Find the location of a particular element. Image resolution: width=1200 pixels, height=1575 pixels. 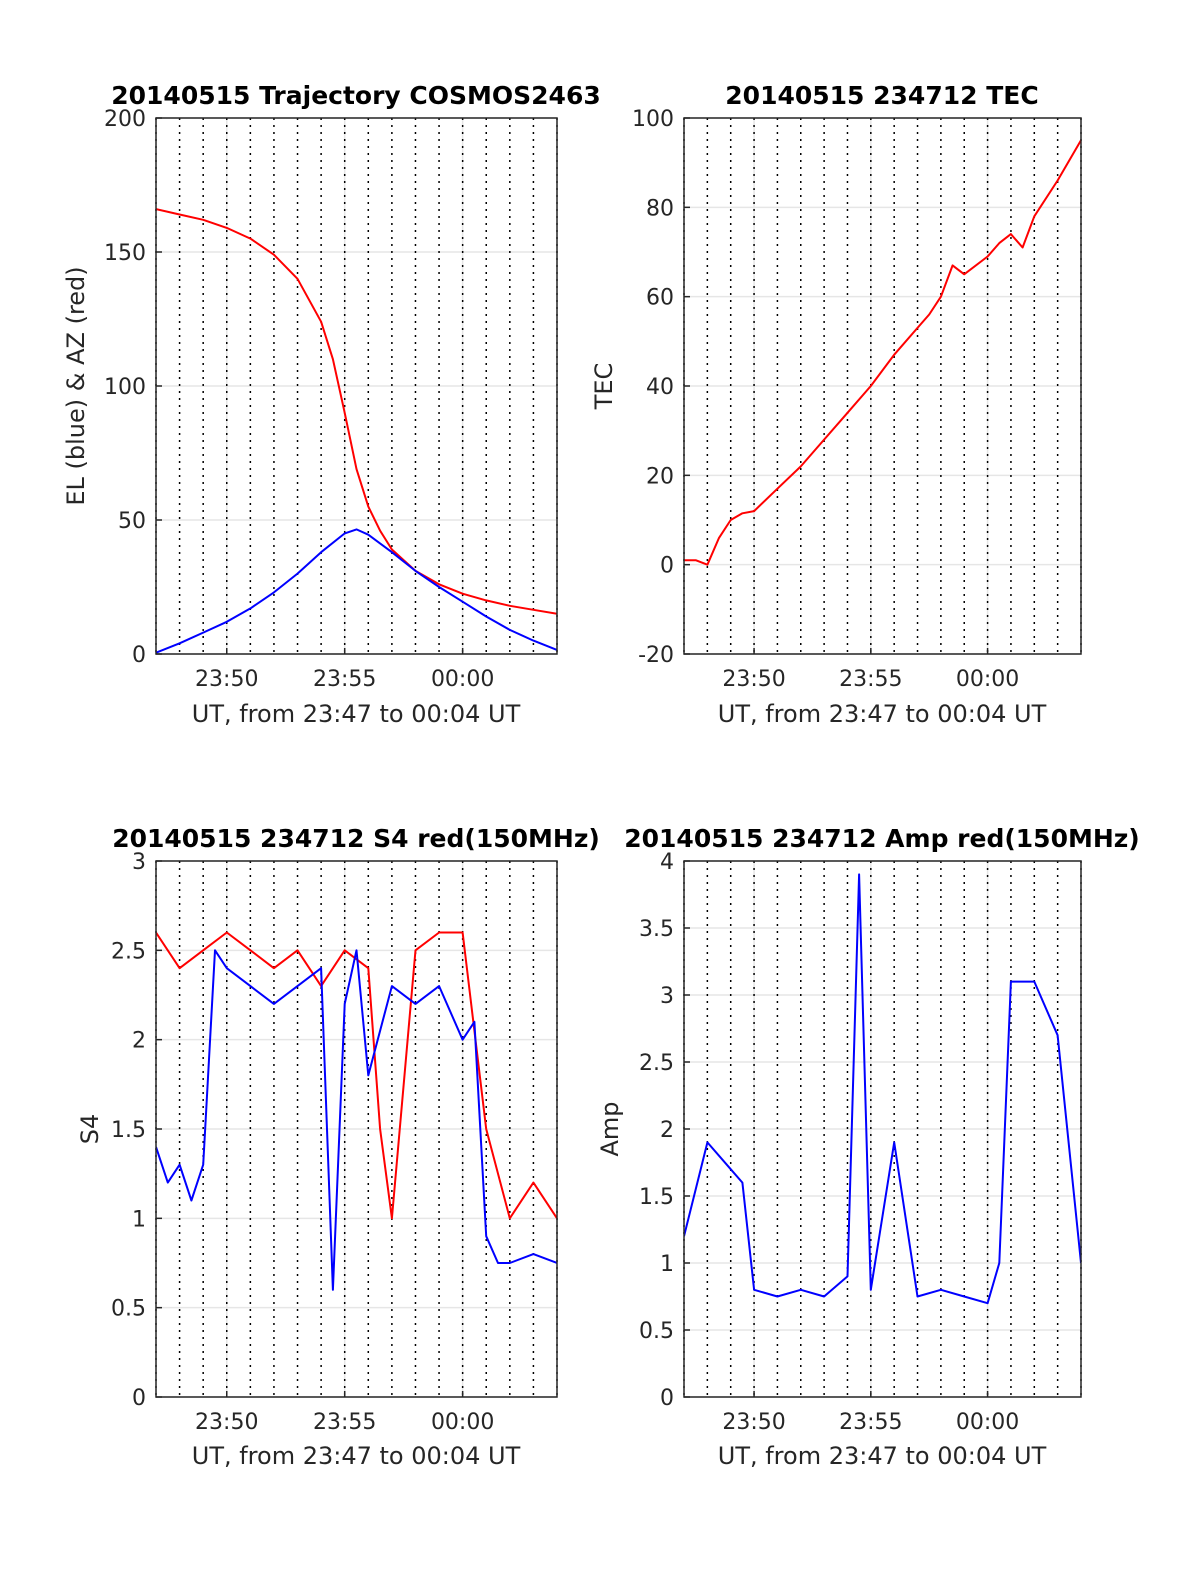

y-tick-label: 40 is located at coordinates (660, 387).